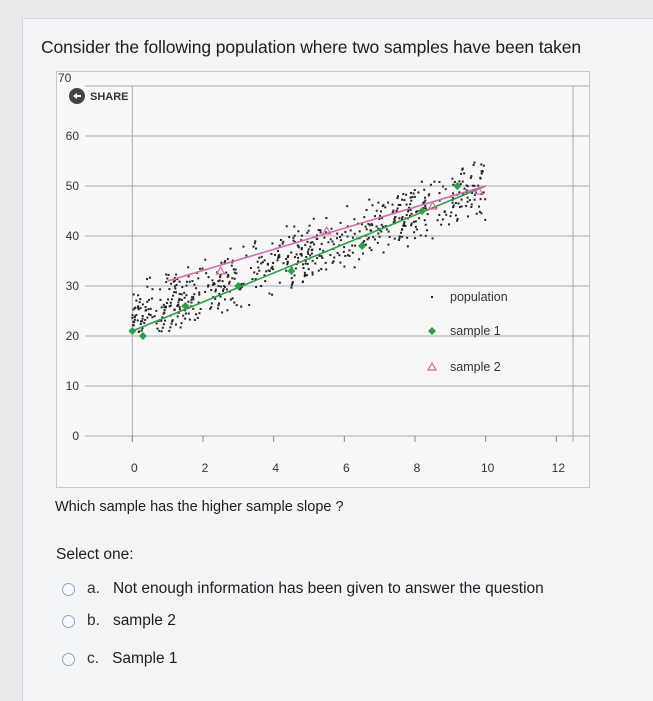 The image size is (653, 701). I want to click on population-points, so click(309, 247).